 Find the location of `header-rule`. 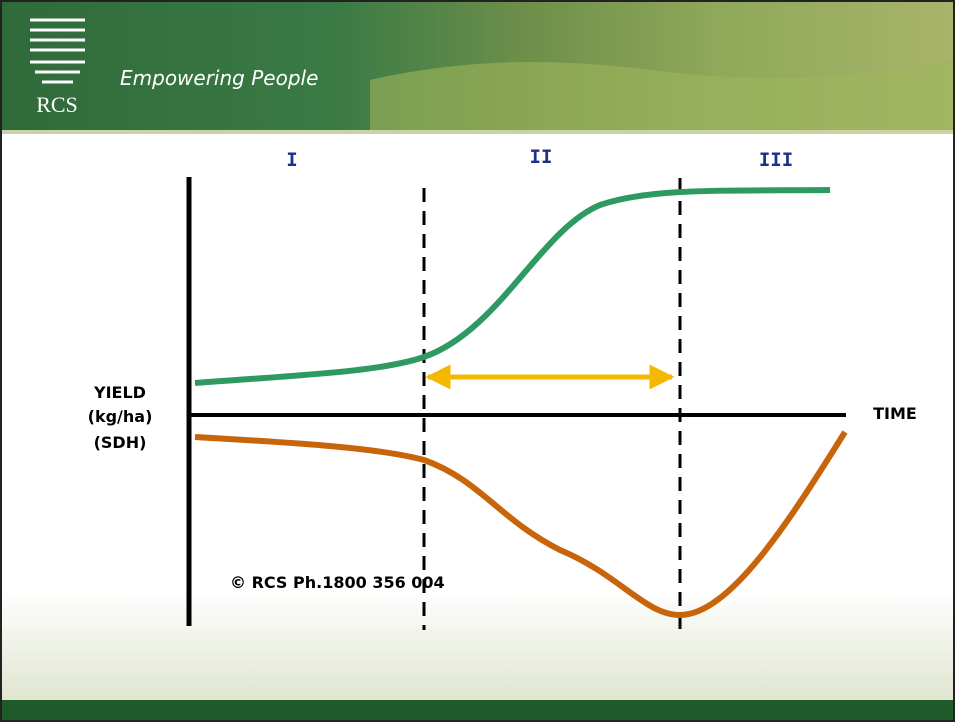

header-rule is located at coordinates (477, 132).